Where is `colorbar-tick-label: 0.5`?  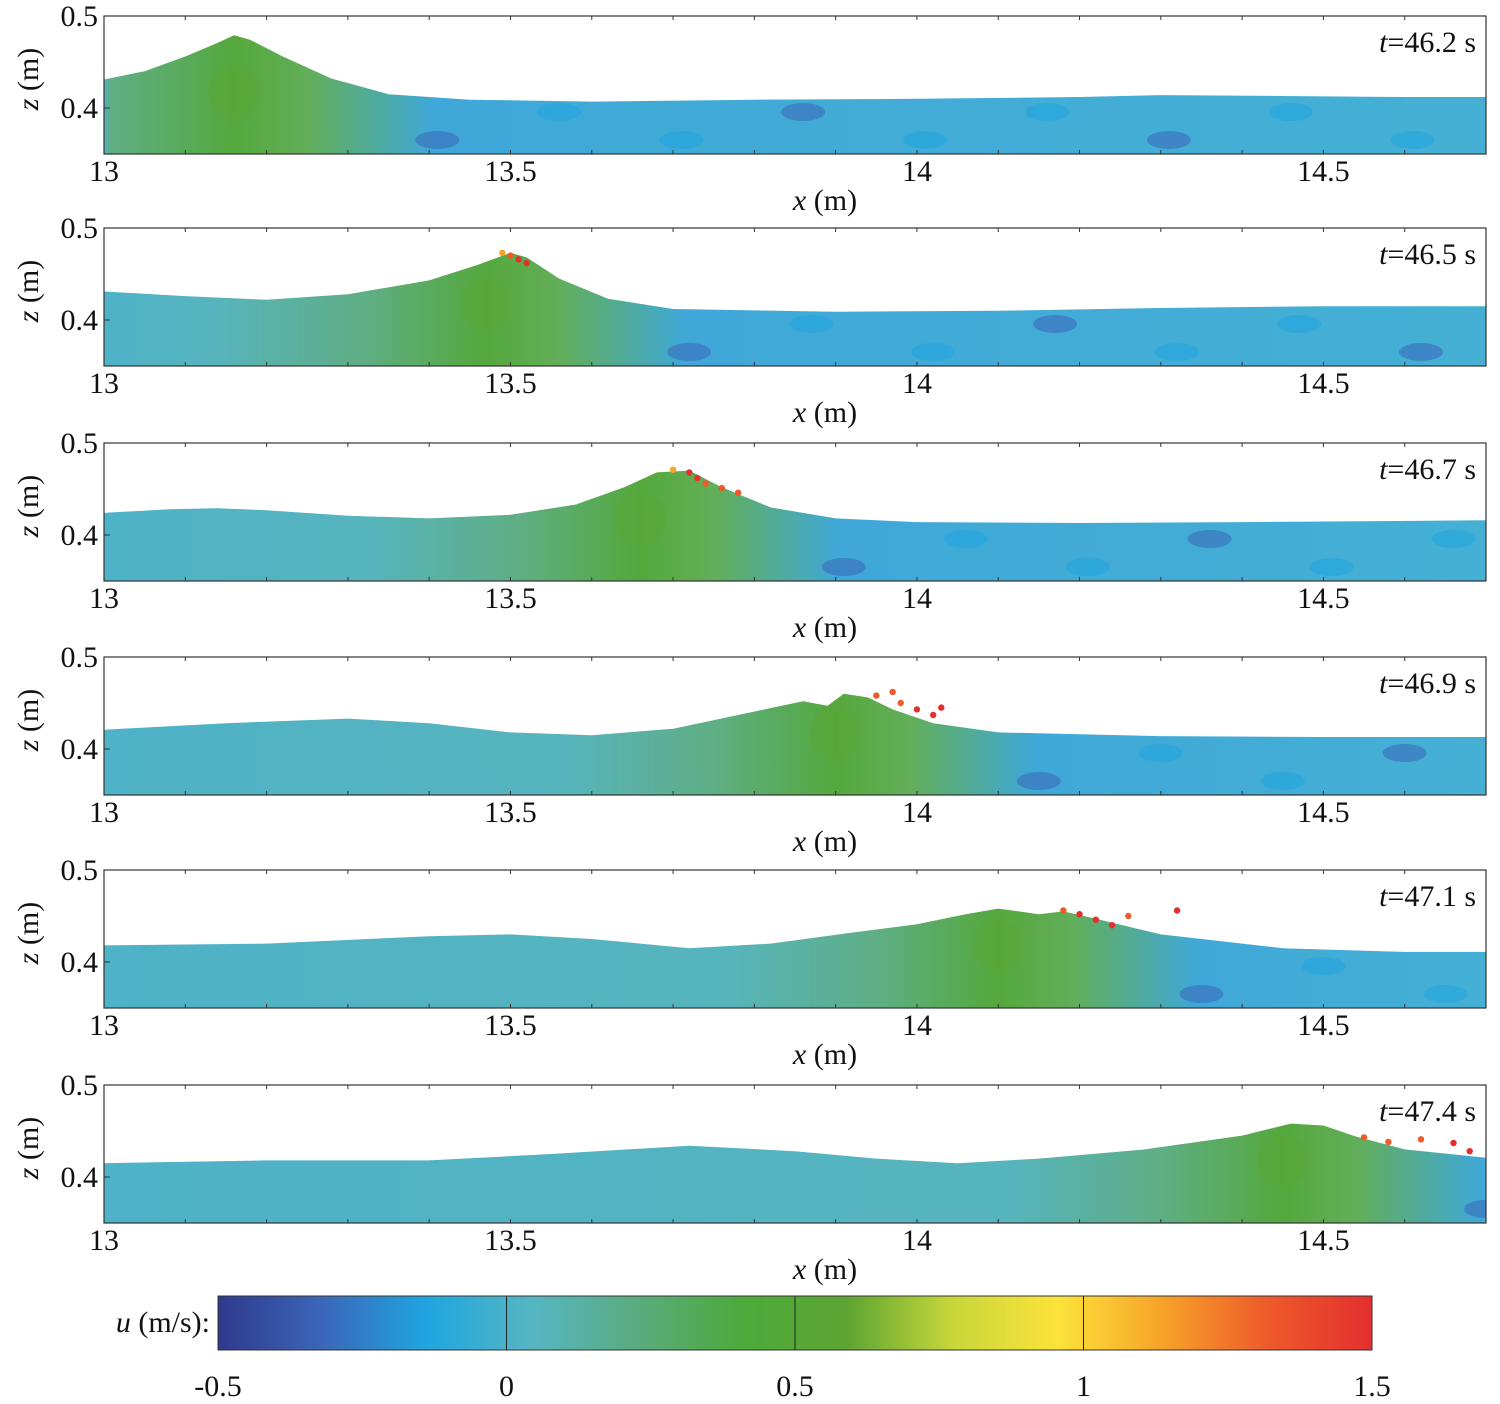 colorbar-tick-label: 0.5 is located at coordinates (795, 1386).